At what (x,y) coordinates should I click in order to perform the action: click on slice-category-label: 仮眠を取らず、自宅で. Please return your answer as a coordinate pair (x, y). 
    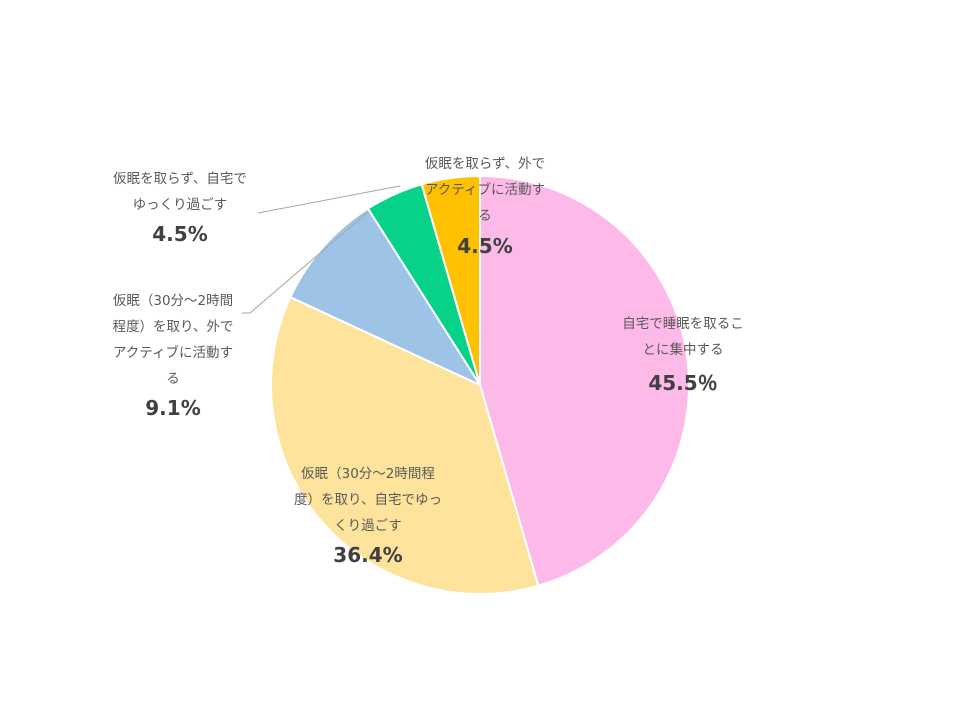
    Looking at the image, I should click on (180, 179).